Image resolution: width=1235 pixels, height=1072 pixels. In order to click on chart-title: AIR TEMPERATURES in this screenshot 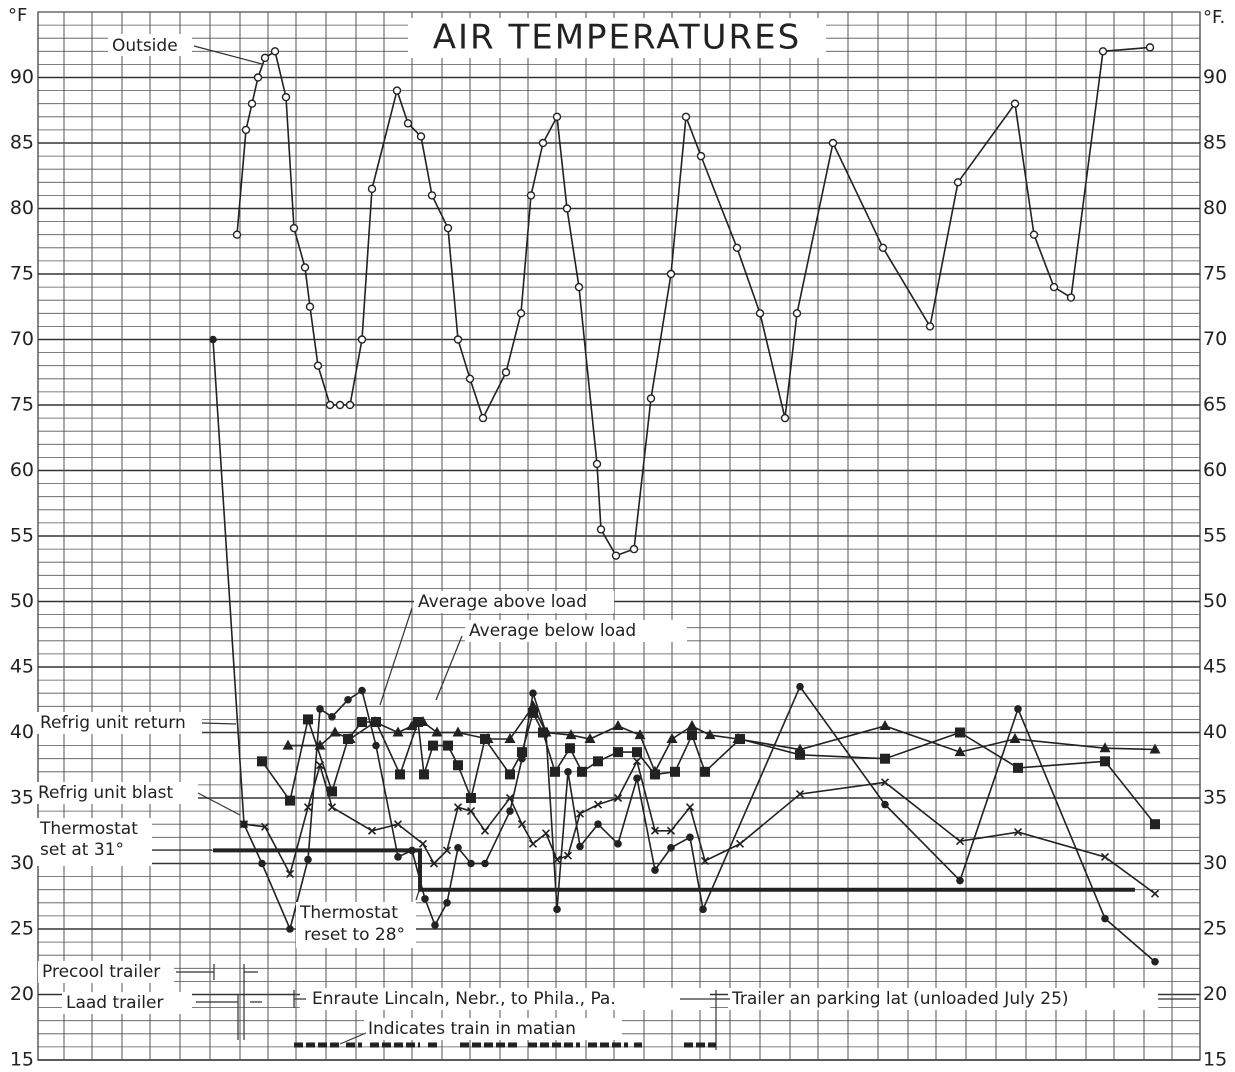, I will do `click(617, 38)`.